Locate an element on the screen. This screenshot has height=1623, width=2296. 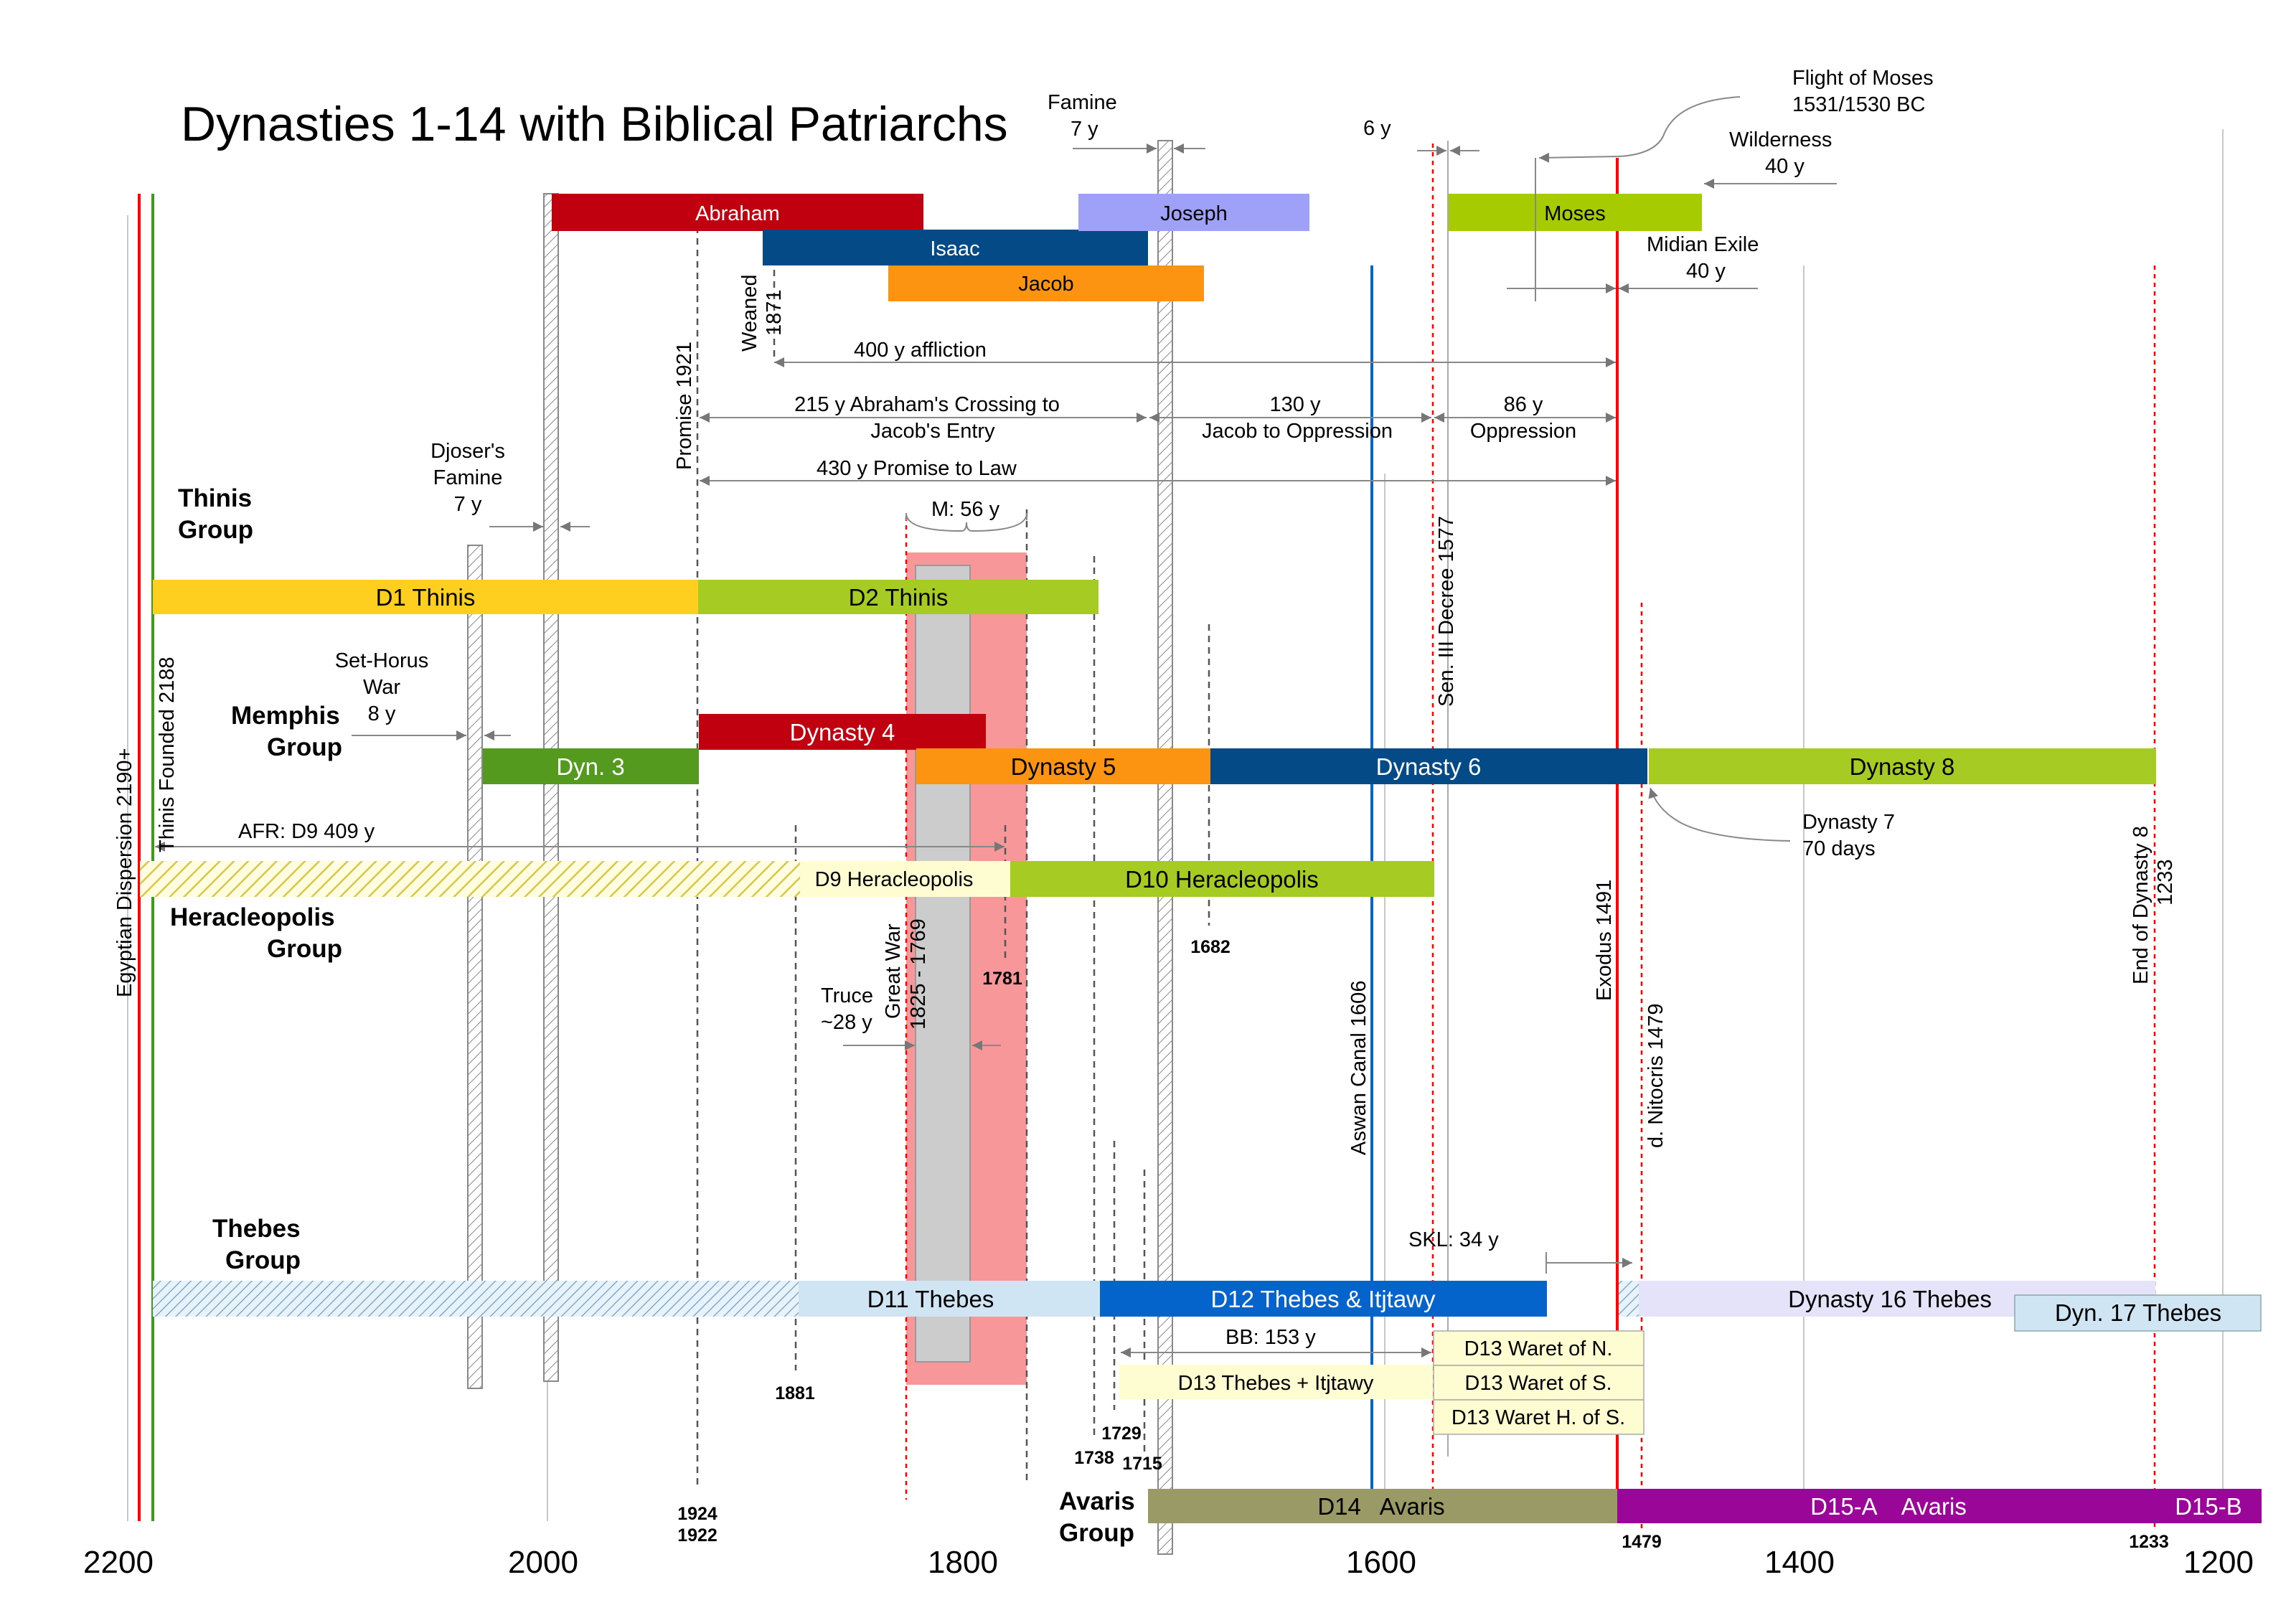
d16-hatched-bar is located at coordinates (1629, 1299).